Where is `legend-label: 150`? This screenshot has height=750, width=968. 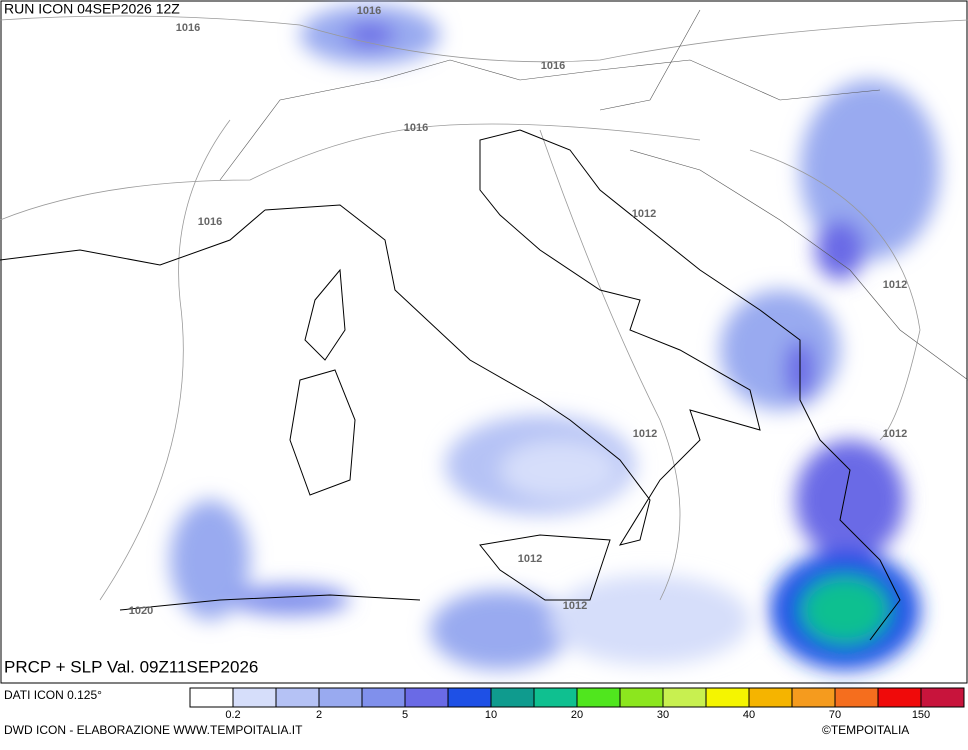 legend-label: 150 is located at coordinates (921, 715).